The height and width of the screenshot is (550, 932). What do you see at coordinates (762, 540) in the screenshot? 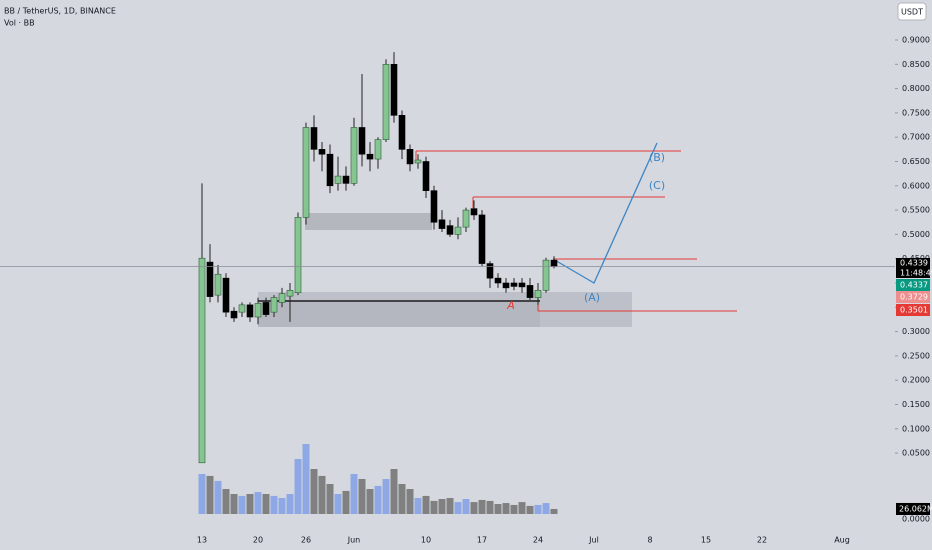
I see `x-tick-label: 22` at bounding box center [762, 540].